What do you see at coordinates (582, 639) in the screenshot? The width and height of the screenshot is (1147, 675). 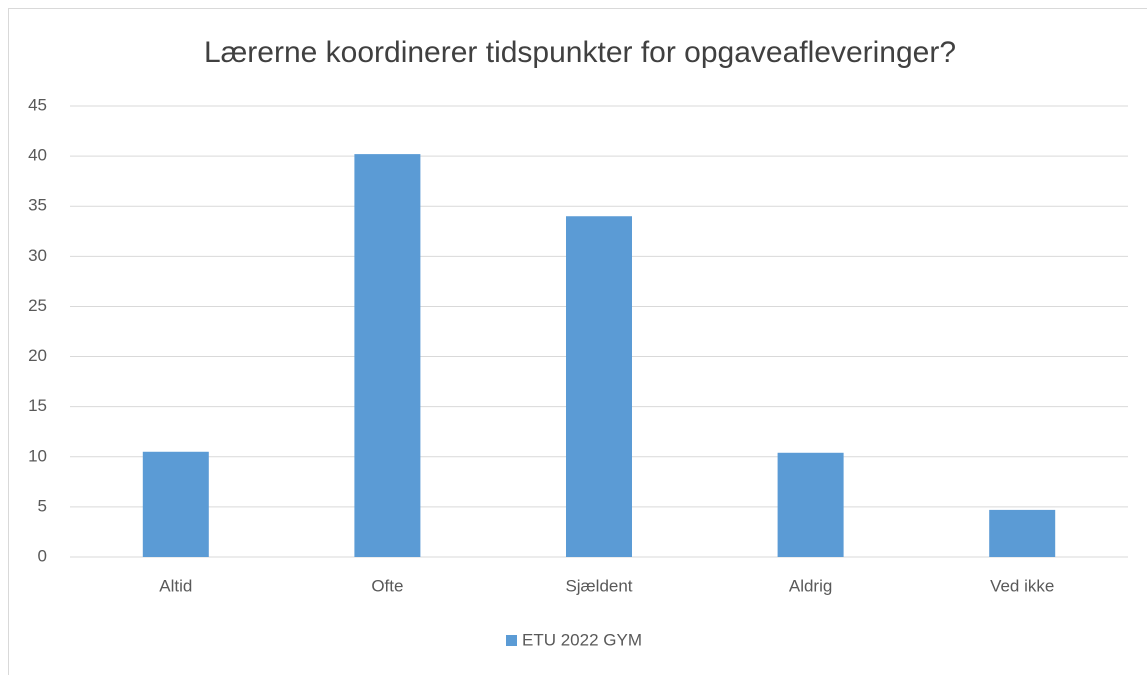 I see `legend-label: ETU 2022 GYM` at bounding box center [582, 639].